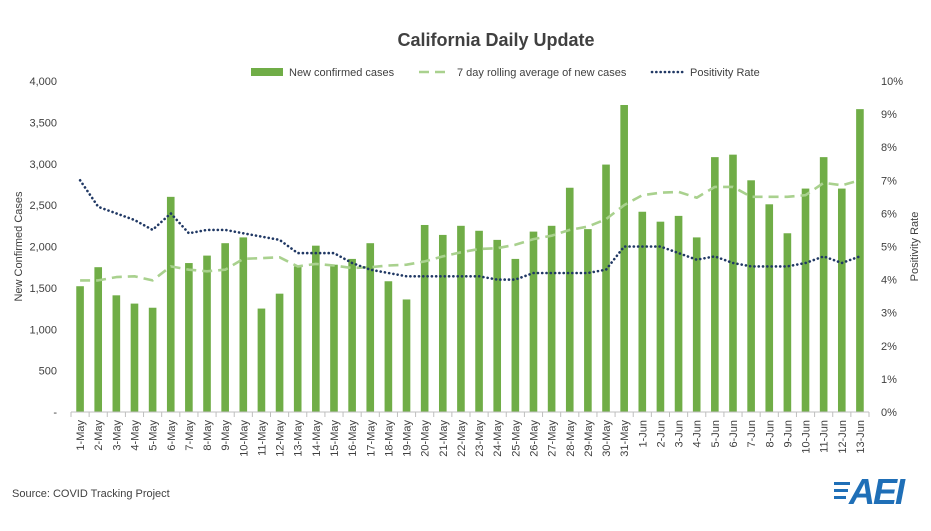 The height and width of the screenshot is (531, 931). I want to click on x-tick-label: 6-May, so click(172, 435).